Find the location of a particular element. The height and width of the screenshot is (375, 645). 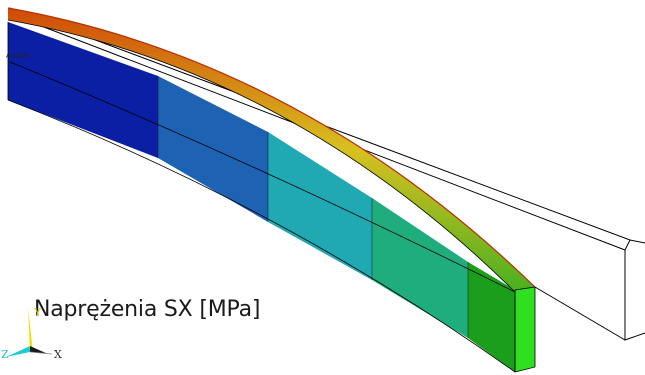

triad-z-label: Z is located at coordinates (5, 354).